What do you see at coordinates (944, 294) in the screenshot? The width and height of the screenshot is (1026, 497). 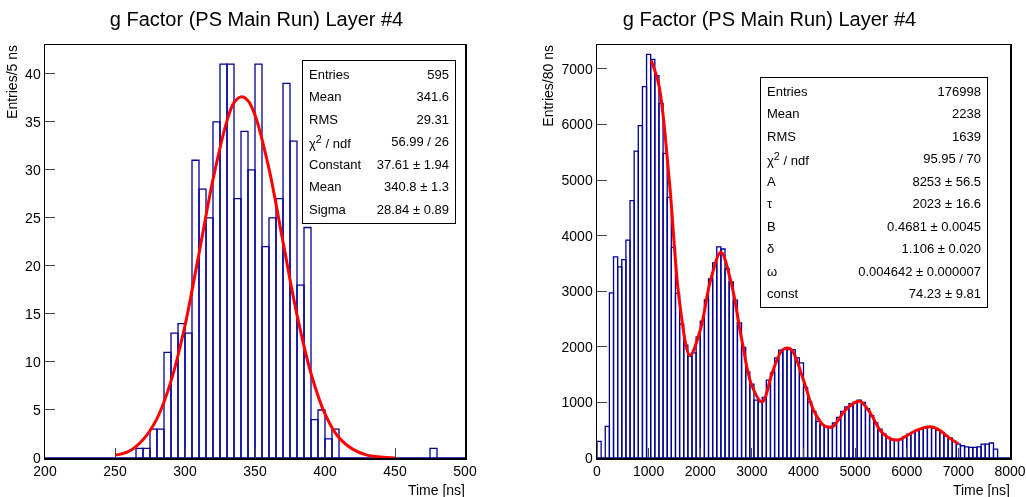 I see `annotation: 74.23 ± 9.81` at bounding box center [944, 294].